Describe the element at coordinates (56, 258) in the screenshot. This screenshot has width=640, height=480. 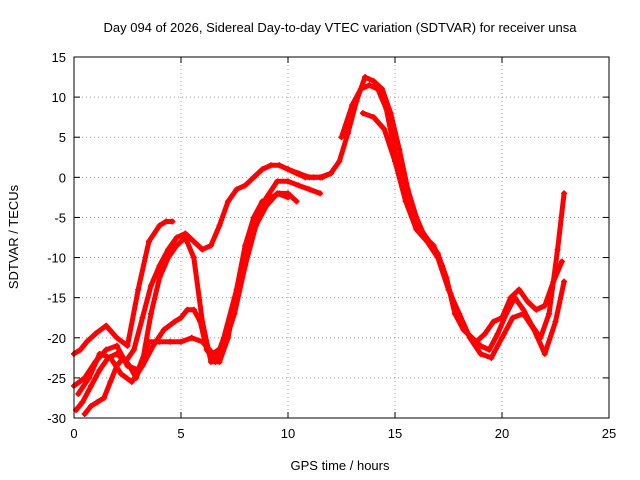
I see `y-tick-label: -10` at that location.